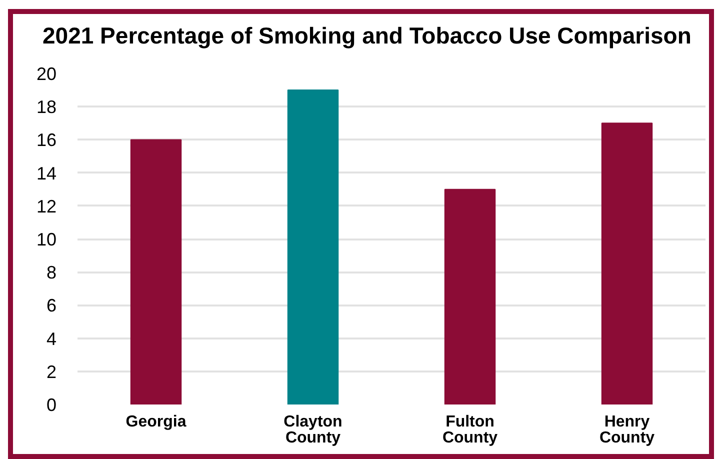 The width and height of the screenshot is (717, 459). What do you see at coordinates (313, 430) in the screenshot?
I see `x-tick-label: Clayton County` at bounding box center [313, 430].